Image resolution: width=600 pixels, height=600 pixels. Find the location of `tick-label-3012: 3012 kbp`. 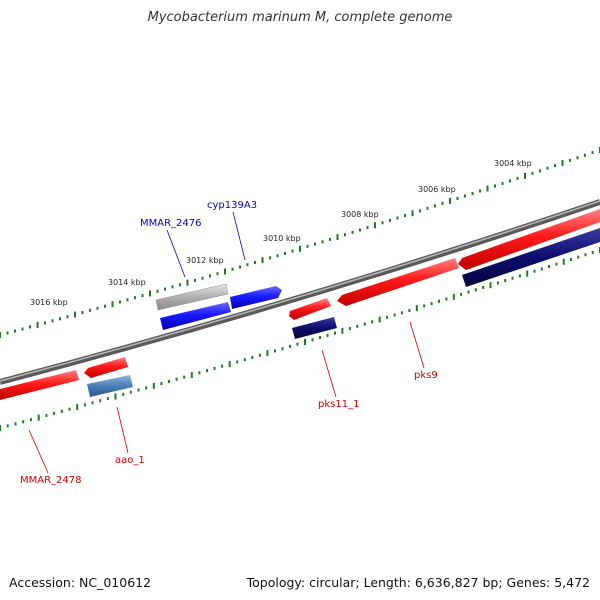

tick-label-3012: 3012 kbp is located at coordinates (205, 260).